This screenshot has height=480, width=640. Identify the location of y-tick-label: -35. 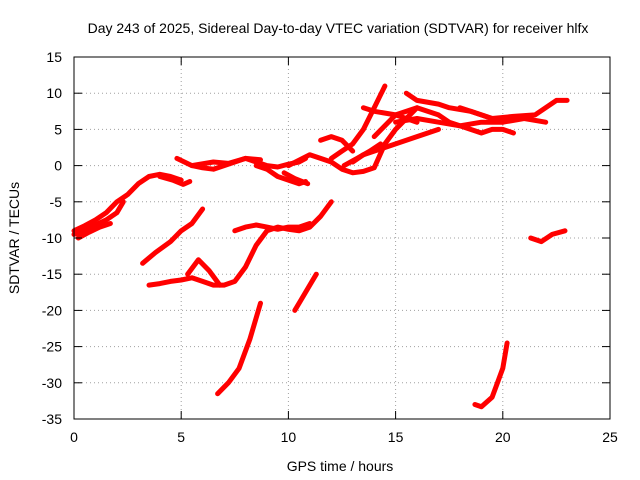
(52, 419).